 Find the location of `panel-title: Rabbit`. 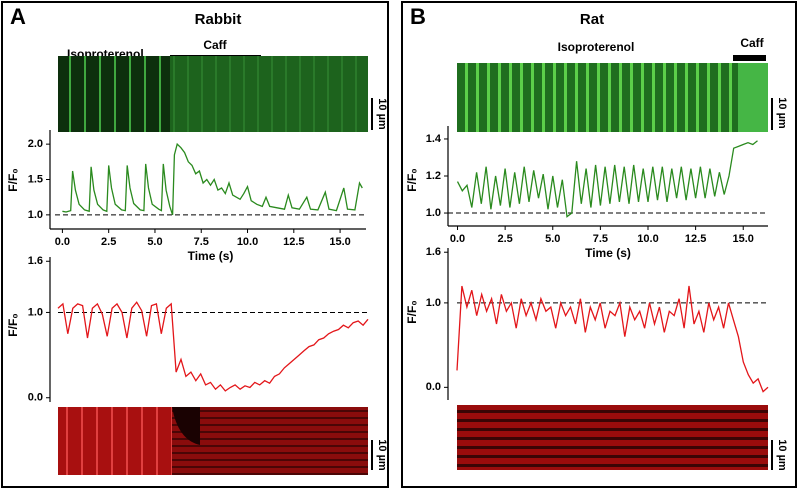

panel-title: Rabbit is located at coordinates (218, 19).